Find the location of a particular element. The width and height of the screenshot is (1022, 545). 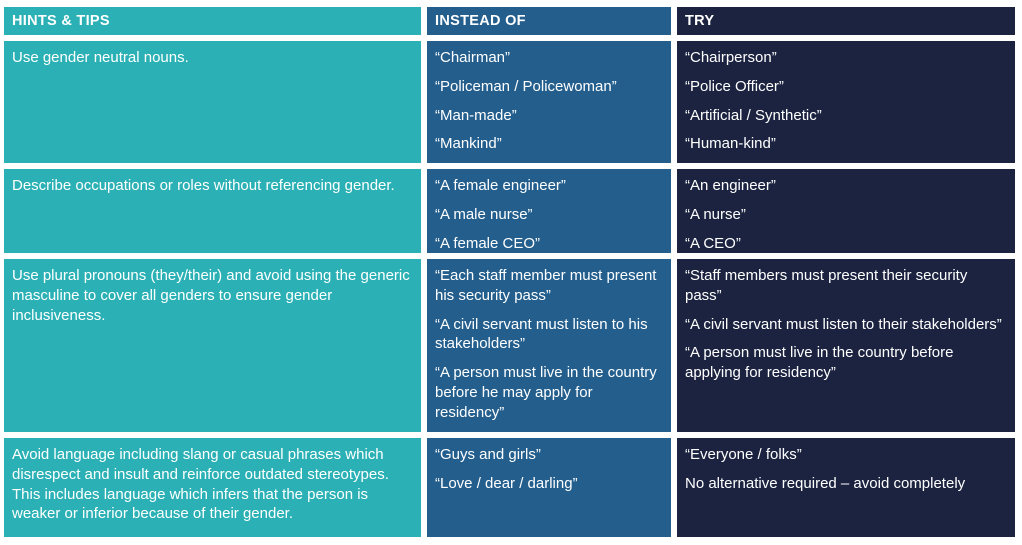

instead-of-phrase: “Man-made” is located at coordinates (476, 115).